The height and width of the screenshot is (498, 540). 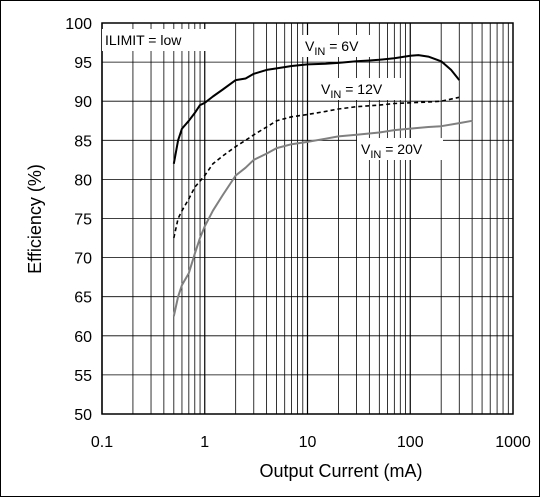 What do you see at coordinates (410, 442) in the screenshot?
I see `x-tick-label: 100` at bounding box center [410, 442].